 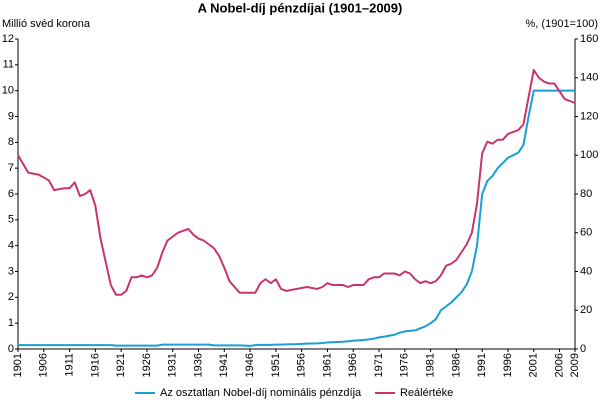 What do you see at coordinates (11, 323) in the screenshot?
I see `y-tick-label: 1` at bounding box center [11, 323].